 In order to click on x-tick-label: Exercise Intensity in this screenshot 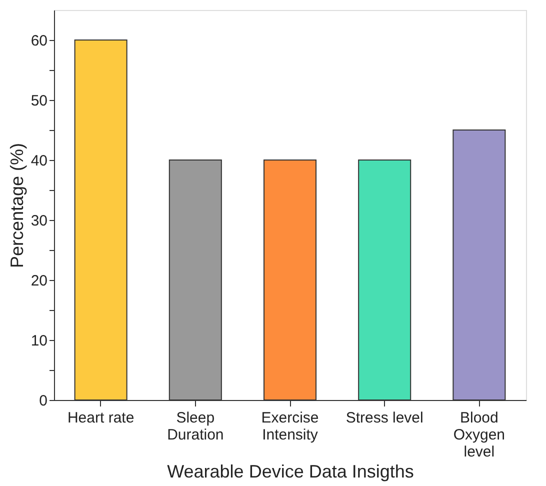, I will do `click(290, 427)`.